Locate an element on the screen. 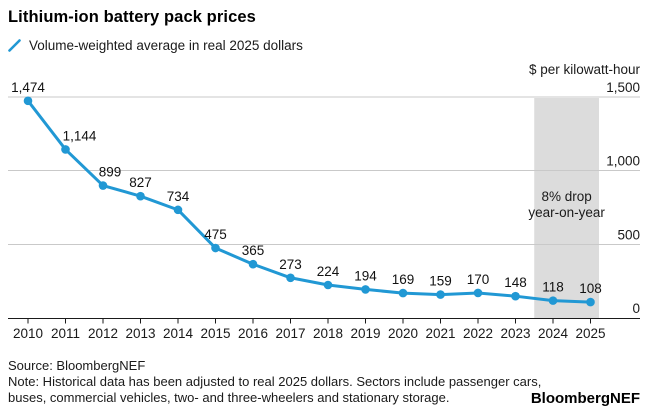 This screenshot has height=418, width=663. x-tick-label: 2019 is located at coordinates (365, 333).